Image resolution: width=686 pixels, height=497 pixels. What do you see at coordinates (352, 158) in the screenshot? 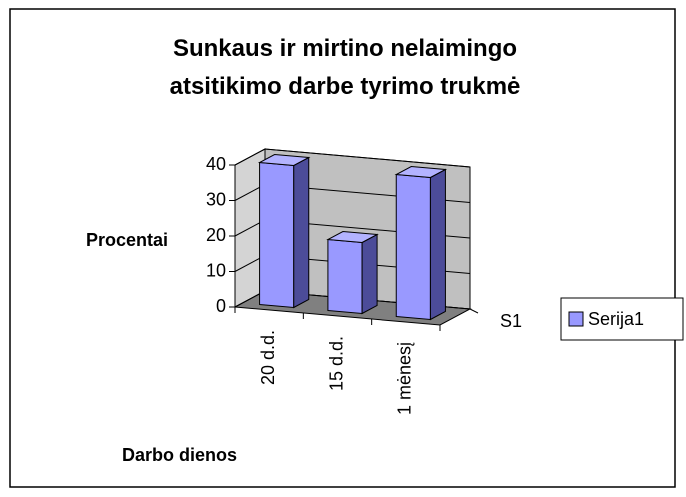
I see `grid-line` at bounding box center [352, 158].